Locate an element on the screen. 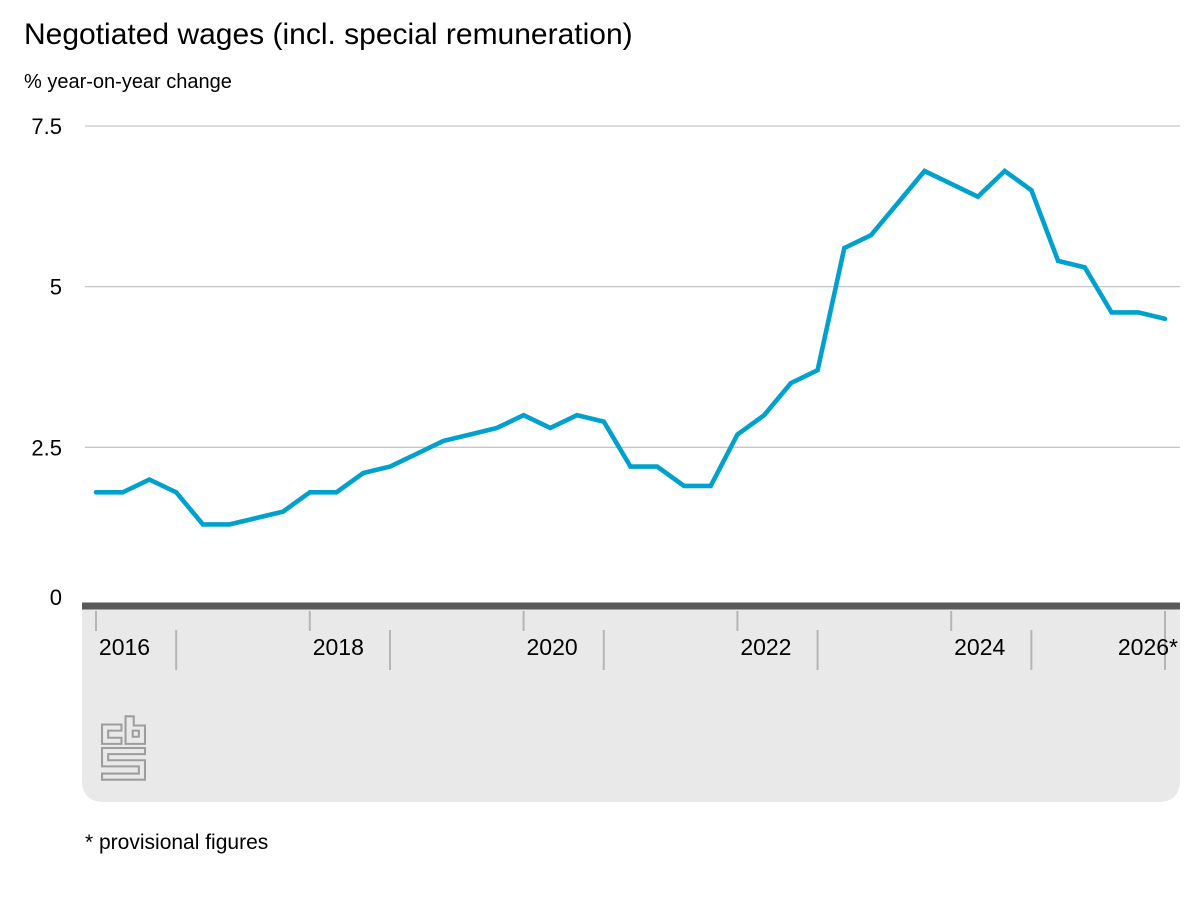 The height and width of the screenshot is (900, 1200). cbs-logo-letter-b is located at coordinates (135, 730).